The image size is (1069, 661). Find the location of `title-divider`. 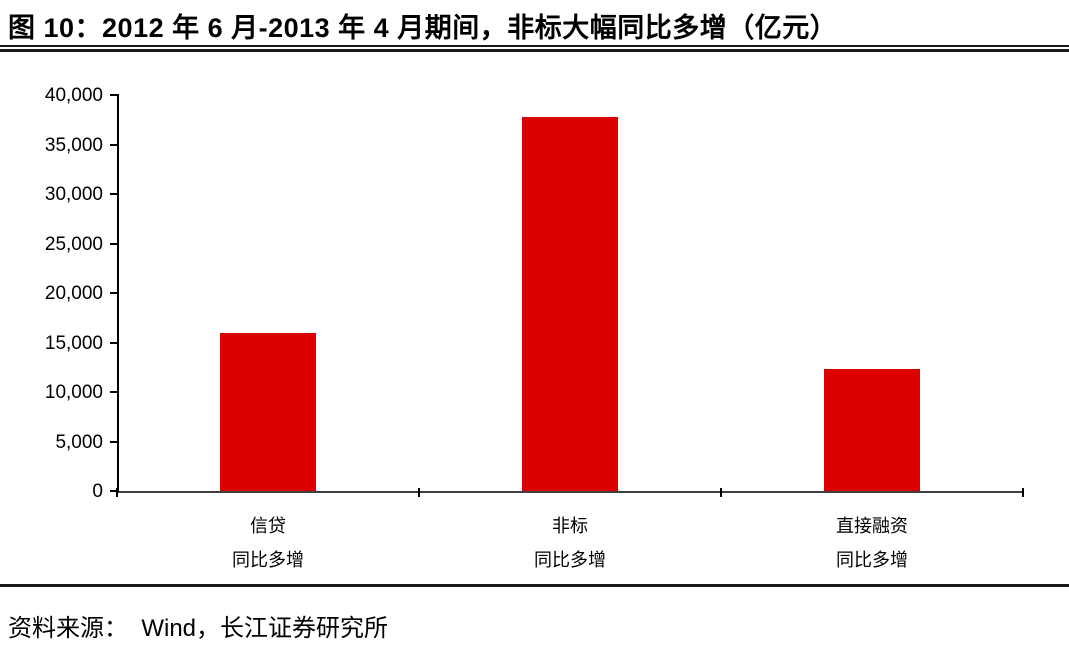

title-divider is located at coordinates (534, 48).